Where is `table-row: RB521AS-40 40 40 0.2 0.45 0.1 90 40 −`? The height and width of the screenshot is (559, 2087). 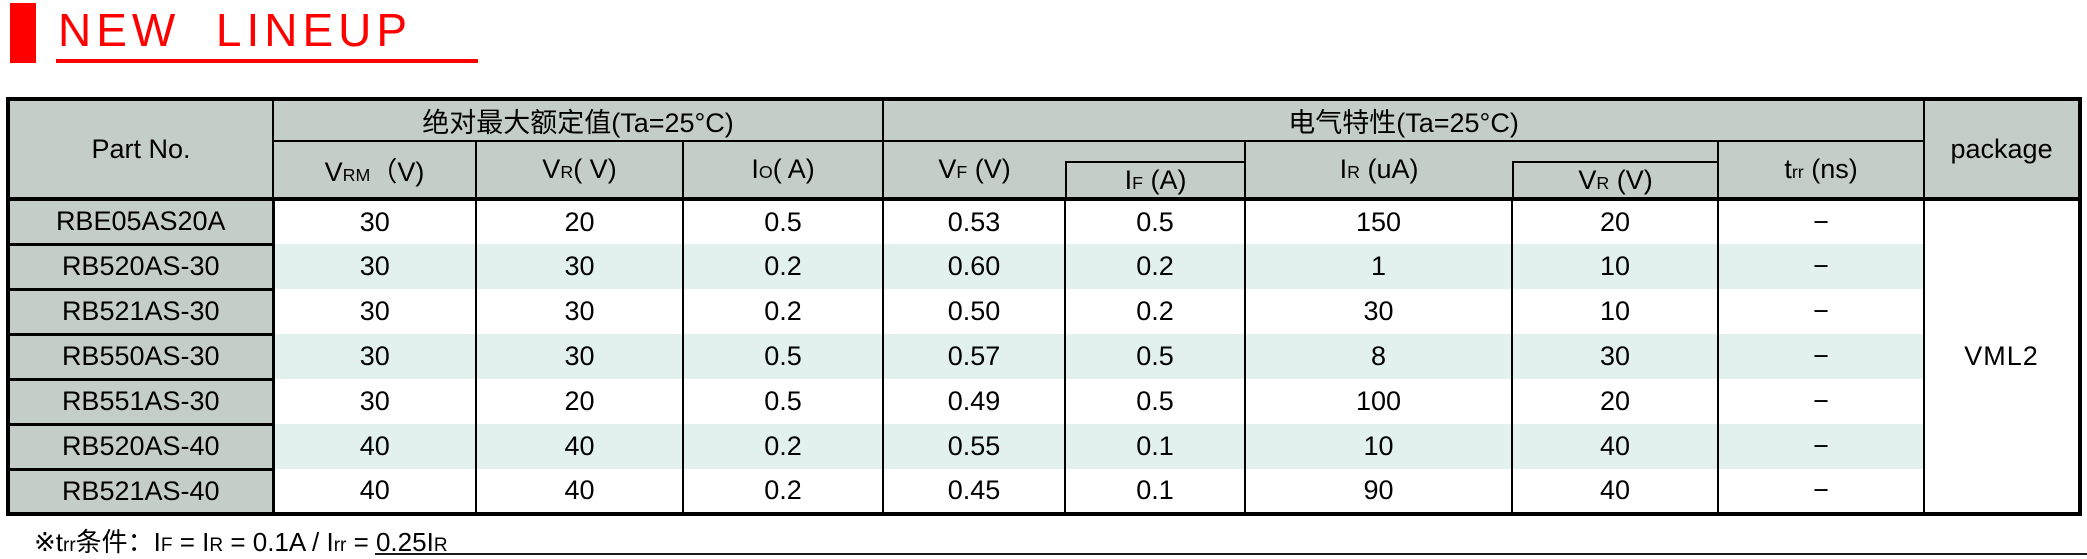 table-row: RB521AS-40 40 40 0.2 0.45 0.1 90 40 − is located at coordinates (1044, 491).